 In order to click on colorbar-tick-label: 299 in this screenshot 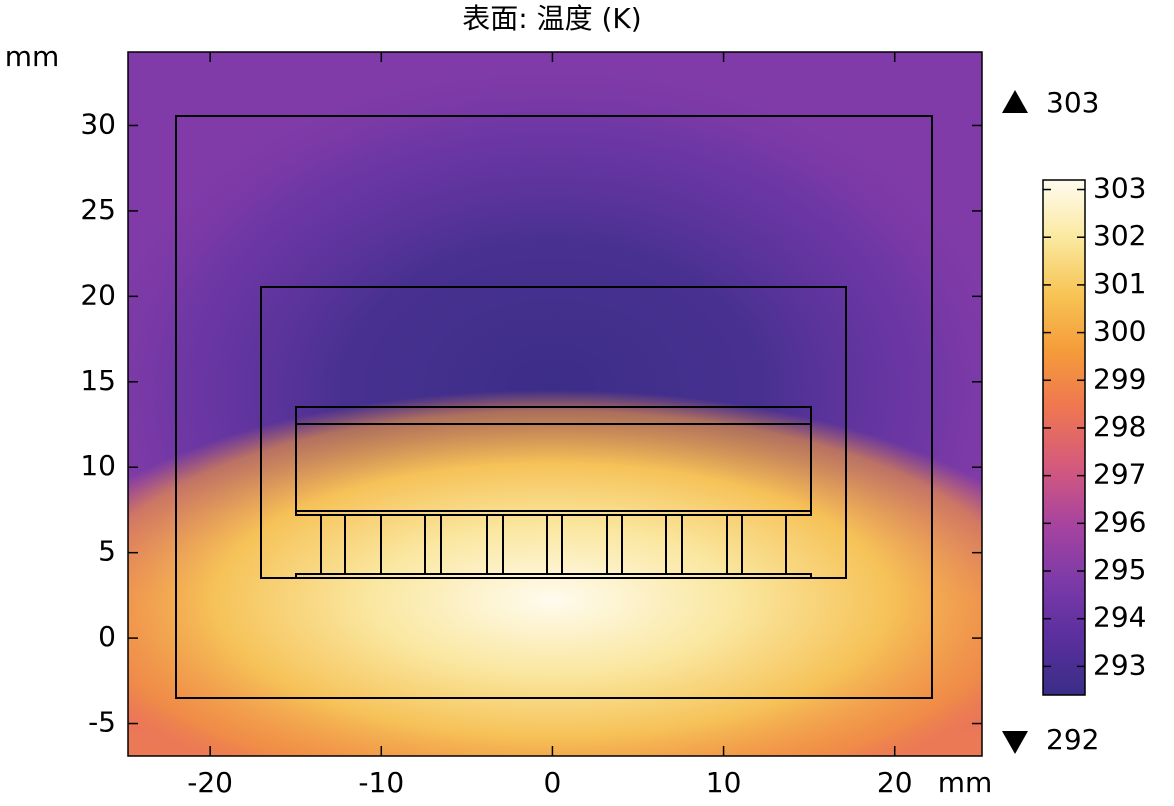, I will do `click(1119, 378)`.